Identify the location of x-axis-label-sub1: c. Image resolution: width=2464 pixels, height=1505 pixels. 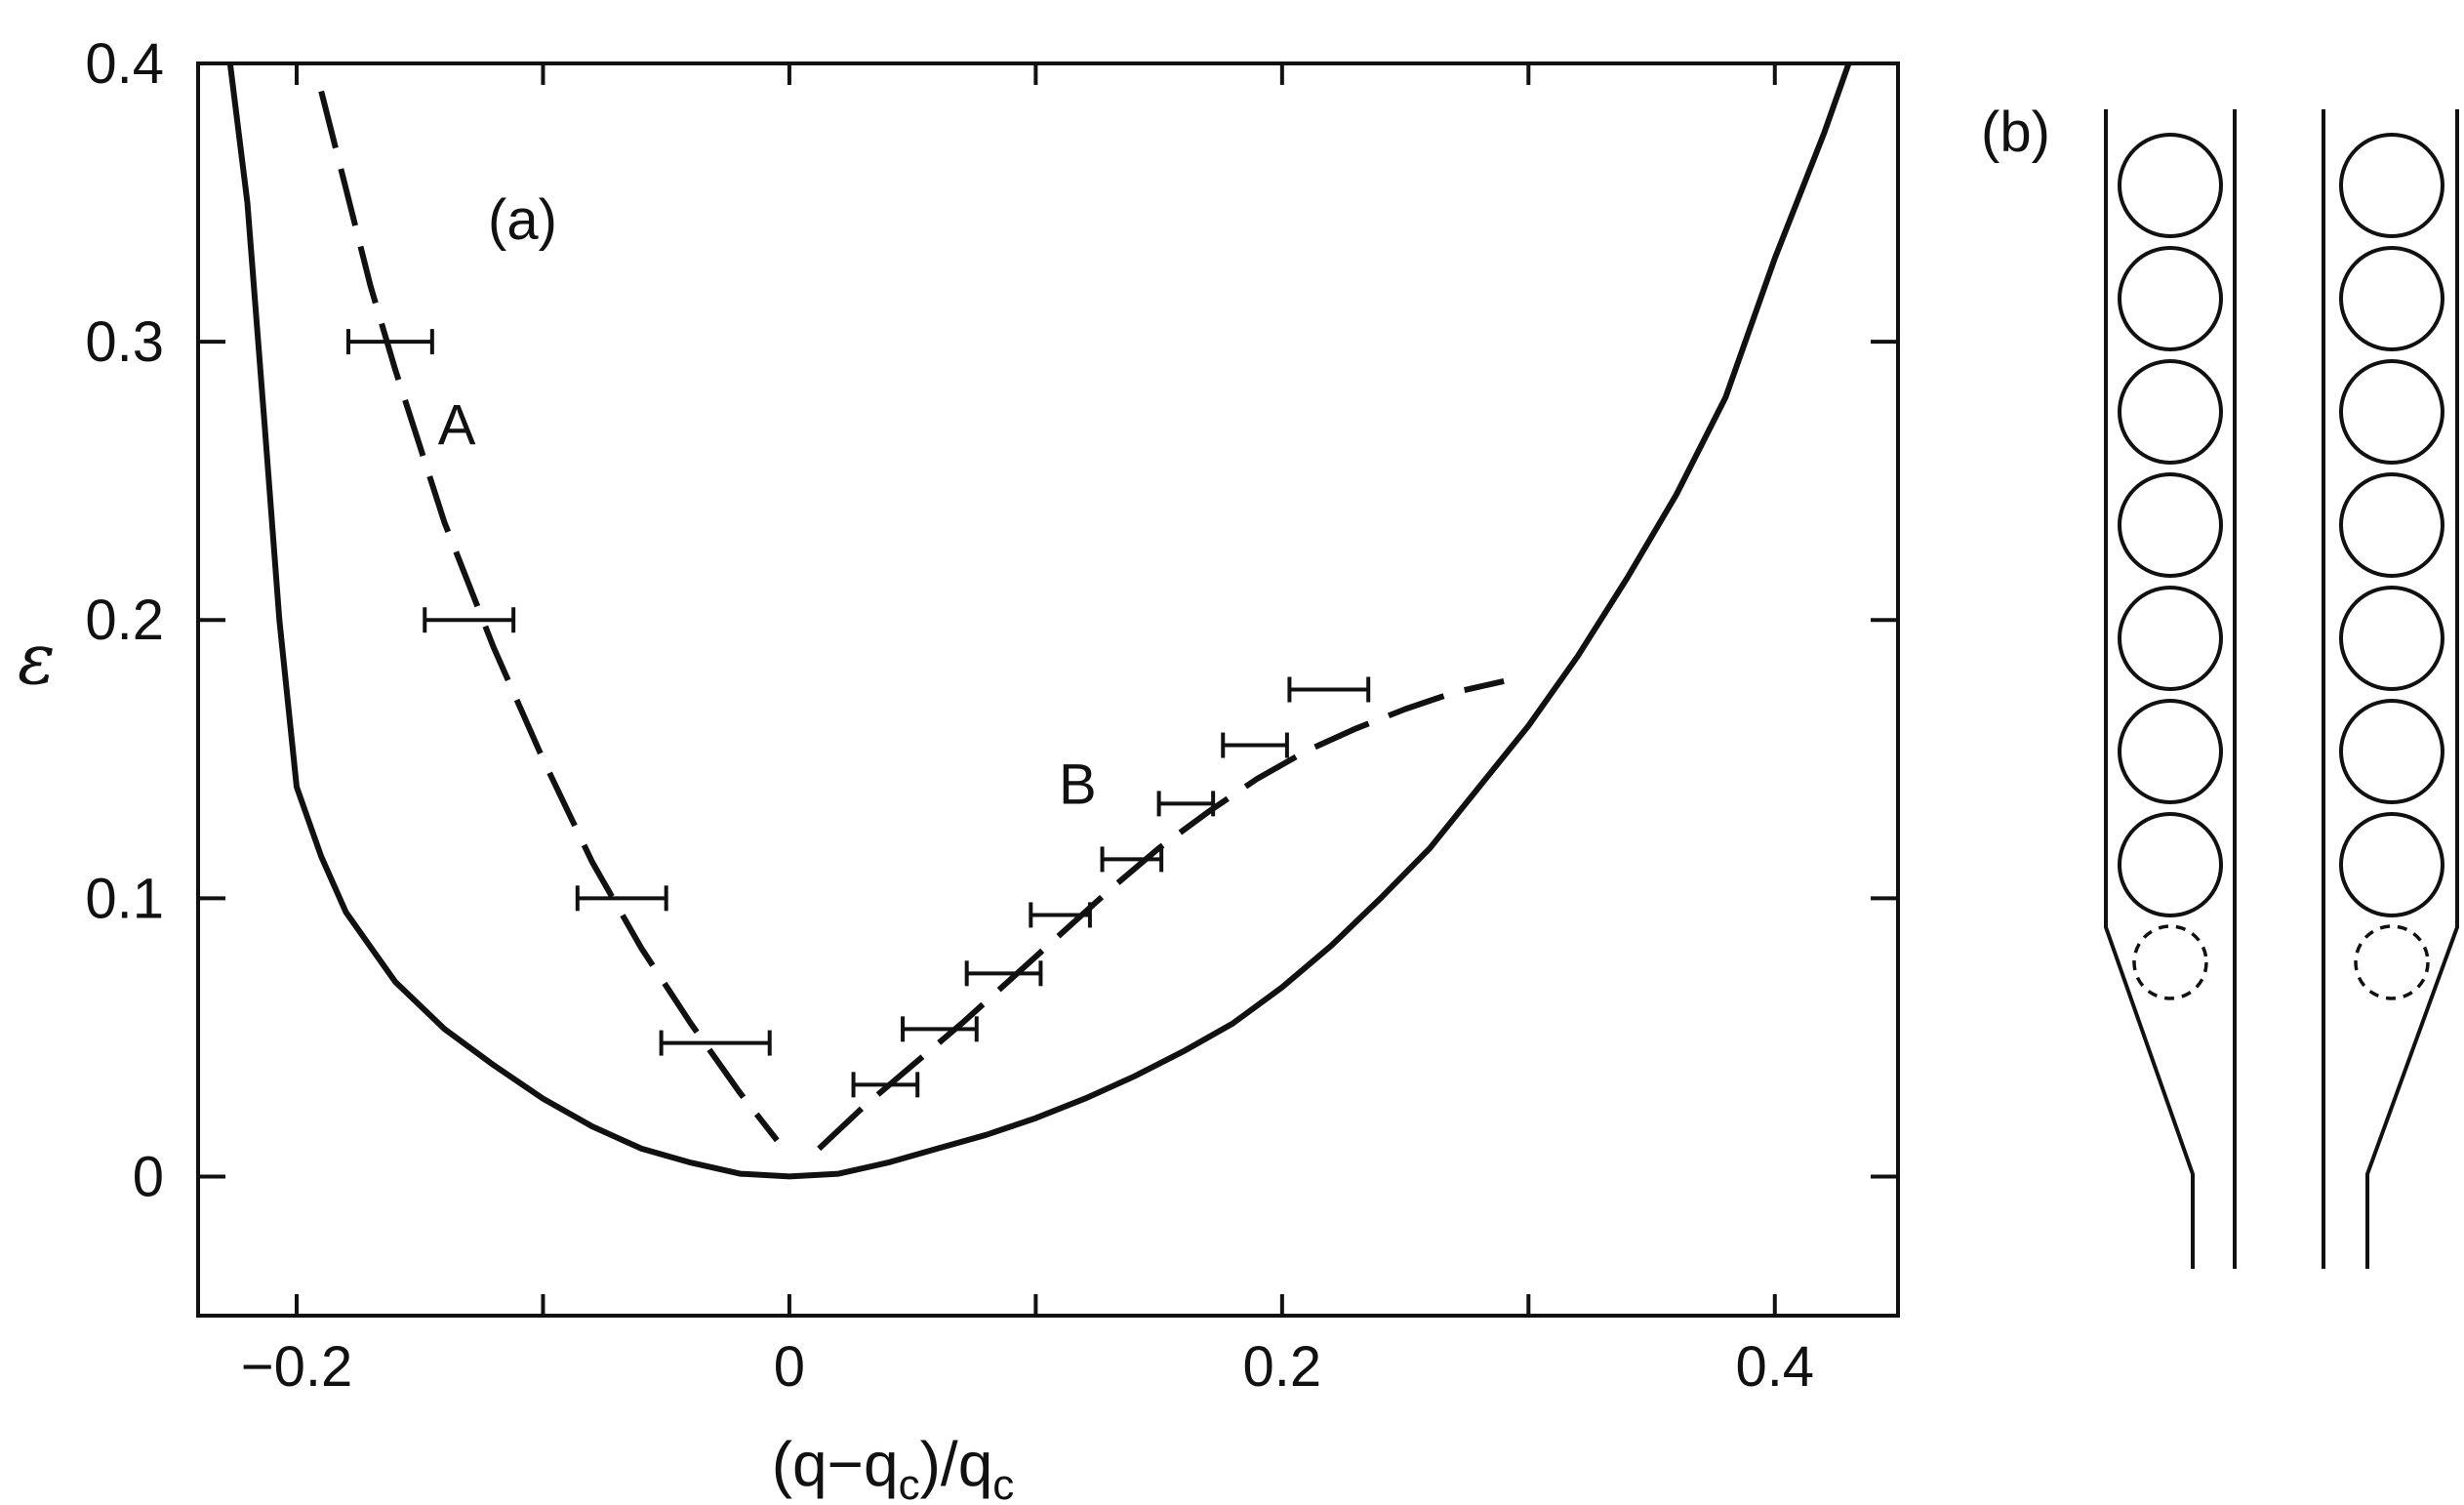
(909, 1483).